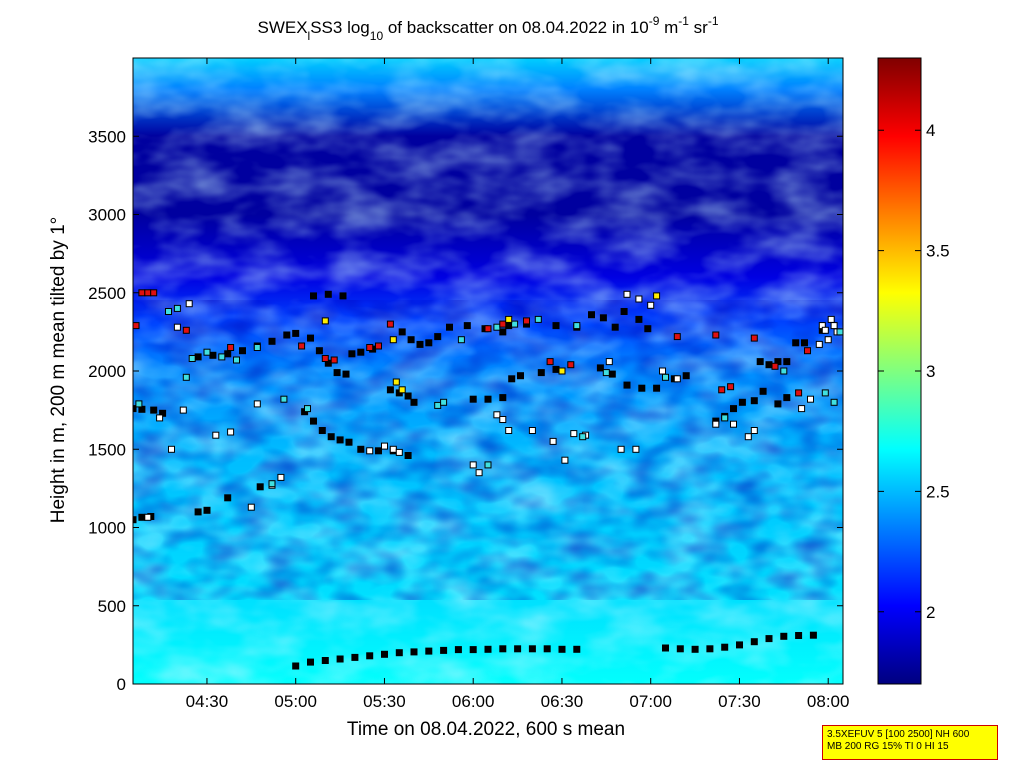 The image size is (1023, 767). I want to click on title-subscript-2: 10, so click(377, 36).